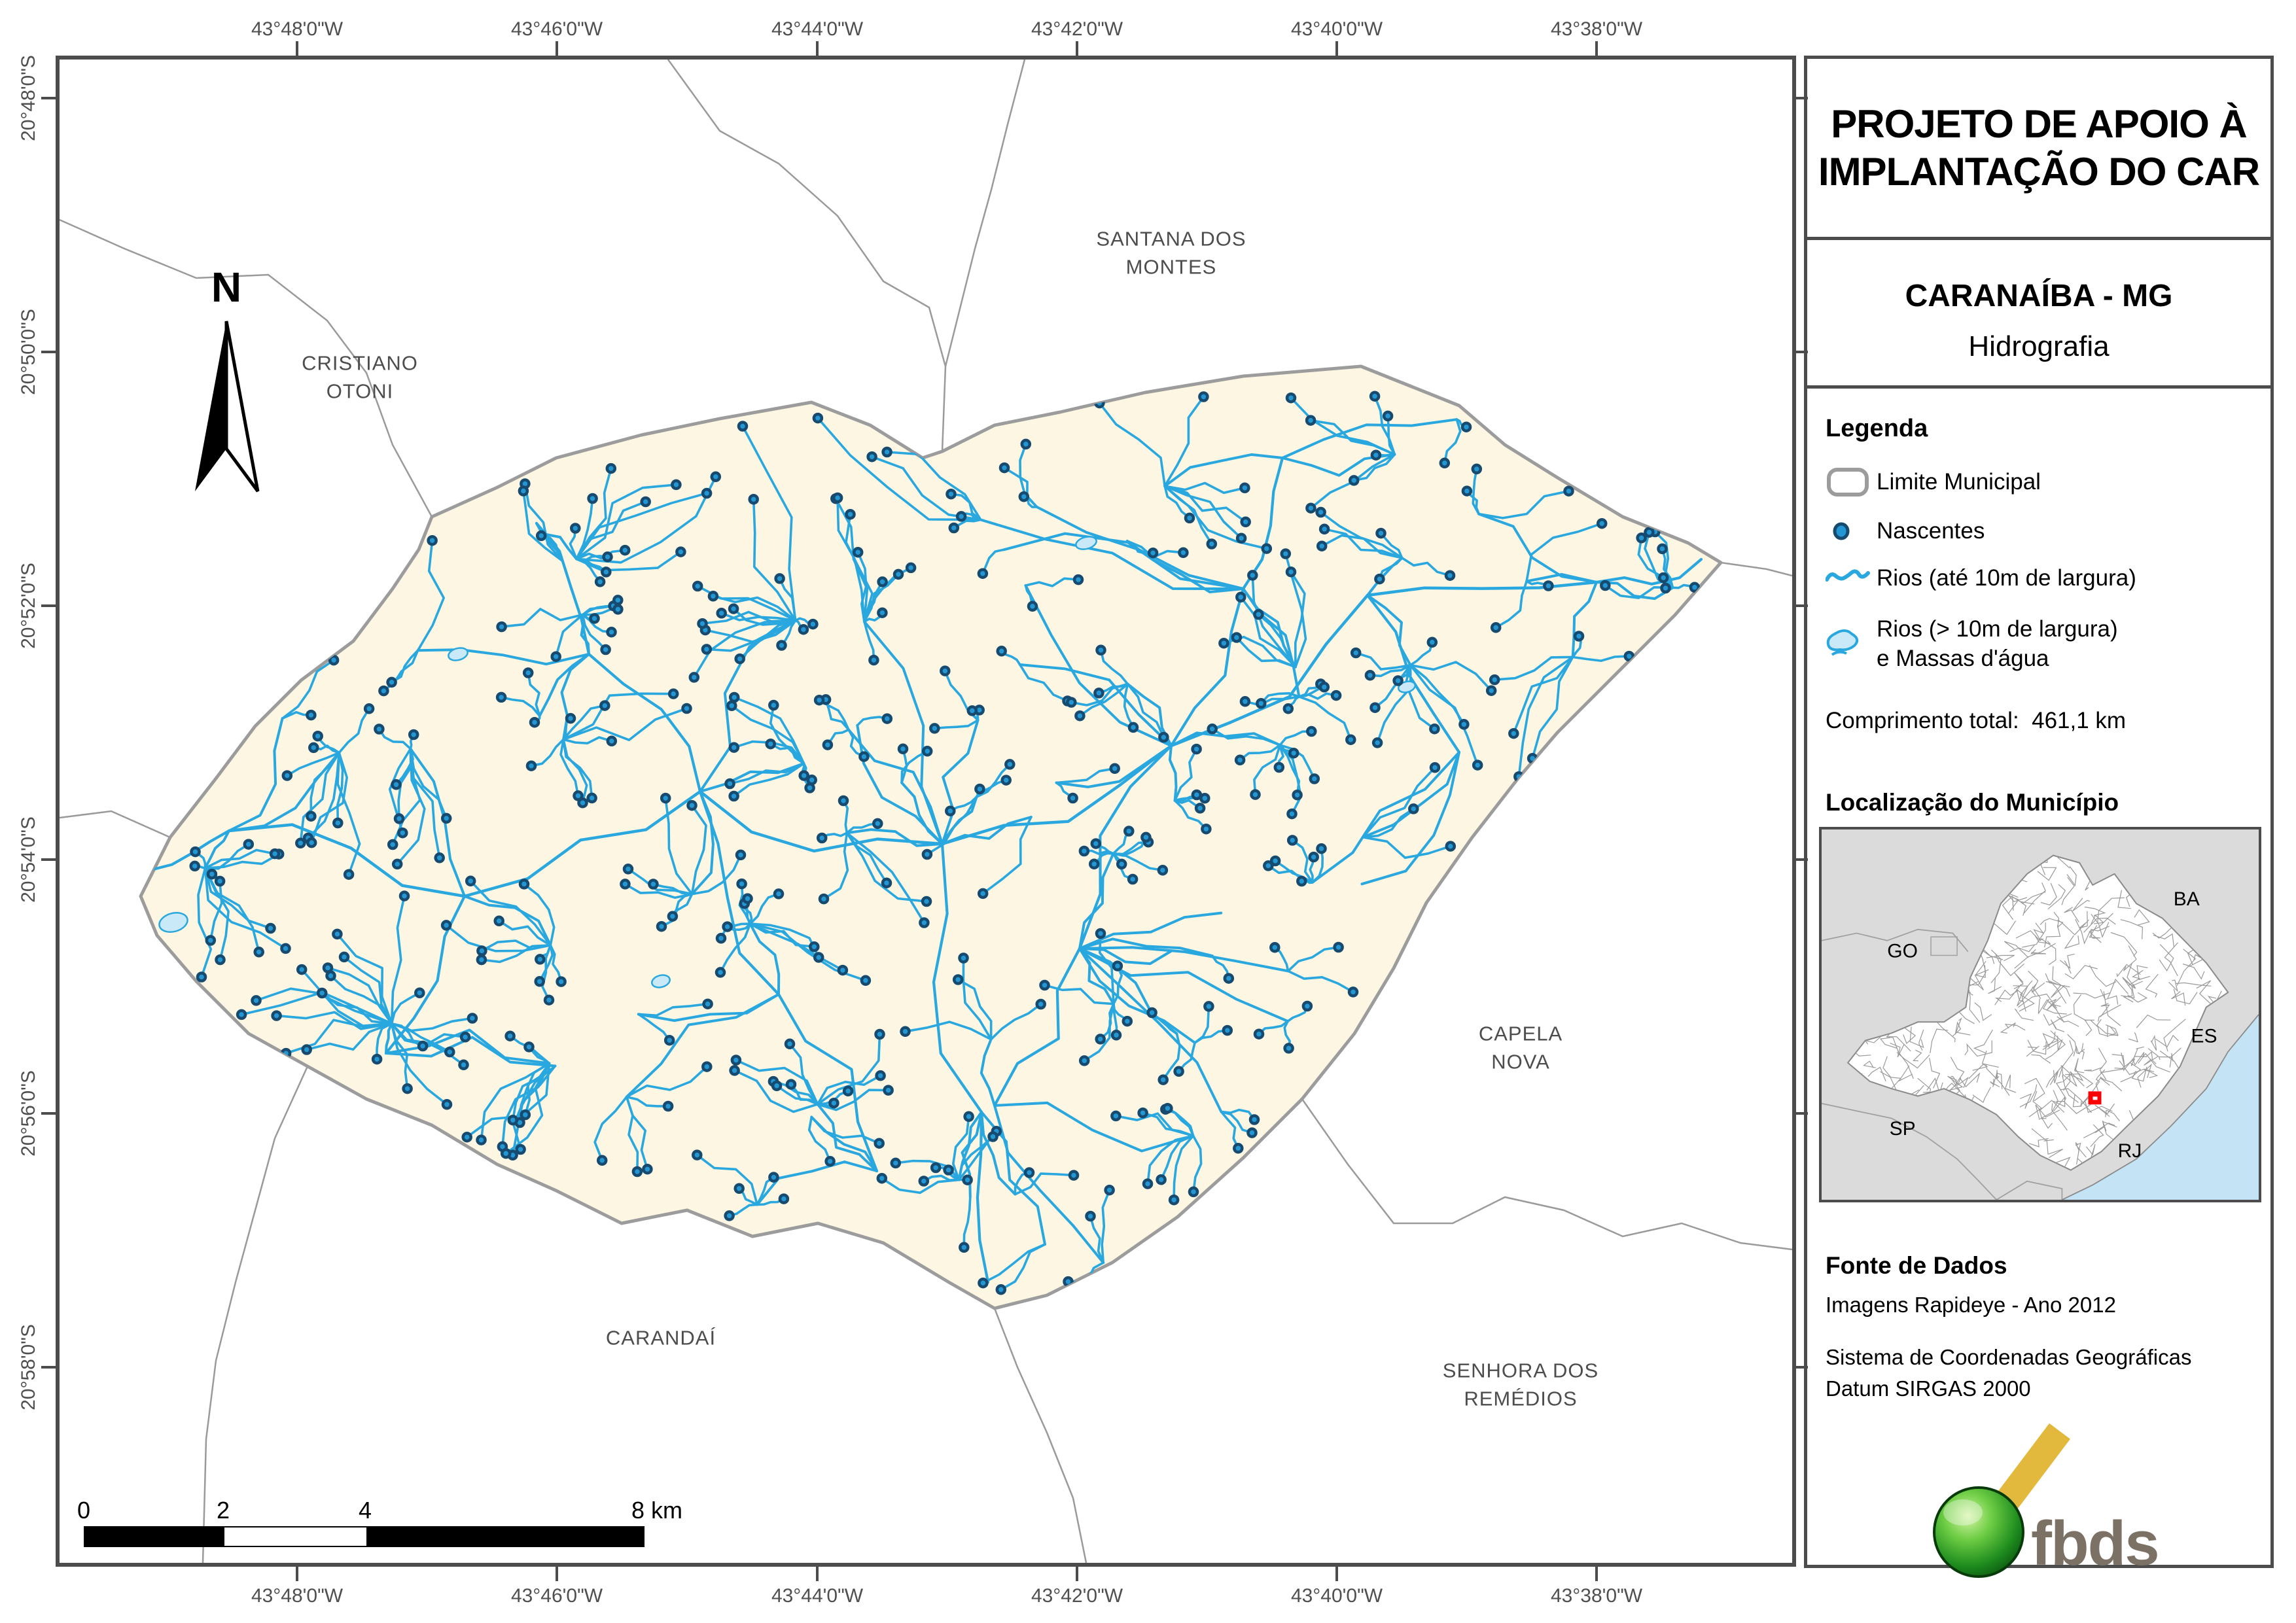  Describe the element at coordinates (1171, 253) in the screenshot. I see `neighbor-label-santana-dos-montes: SANTANA DOS MONTES` at that location.